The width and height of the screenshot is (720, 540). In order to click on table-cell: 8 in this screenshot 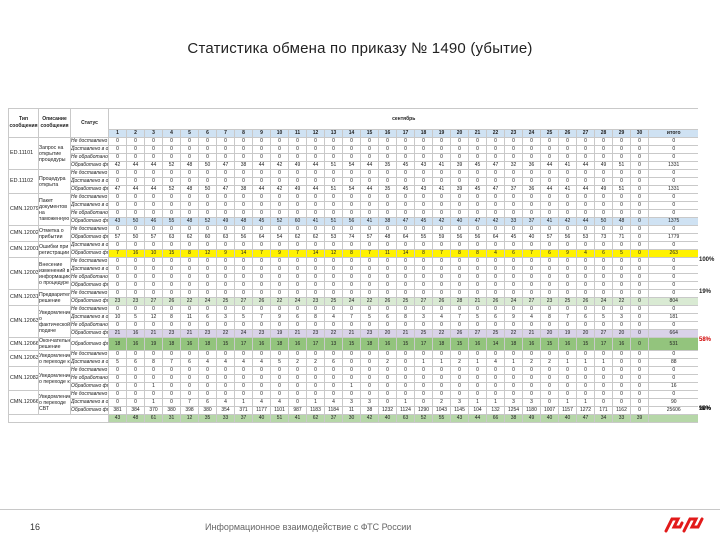, I will do `click(189, 253)`.